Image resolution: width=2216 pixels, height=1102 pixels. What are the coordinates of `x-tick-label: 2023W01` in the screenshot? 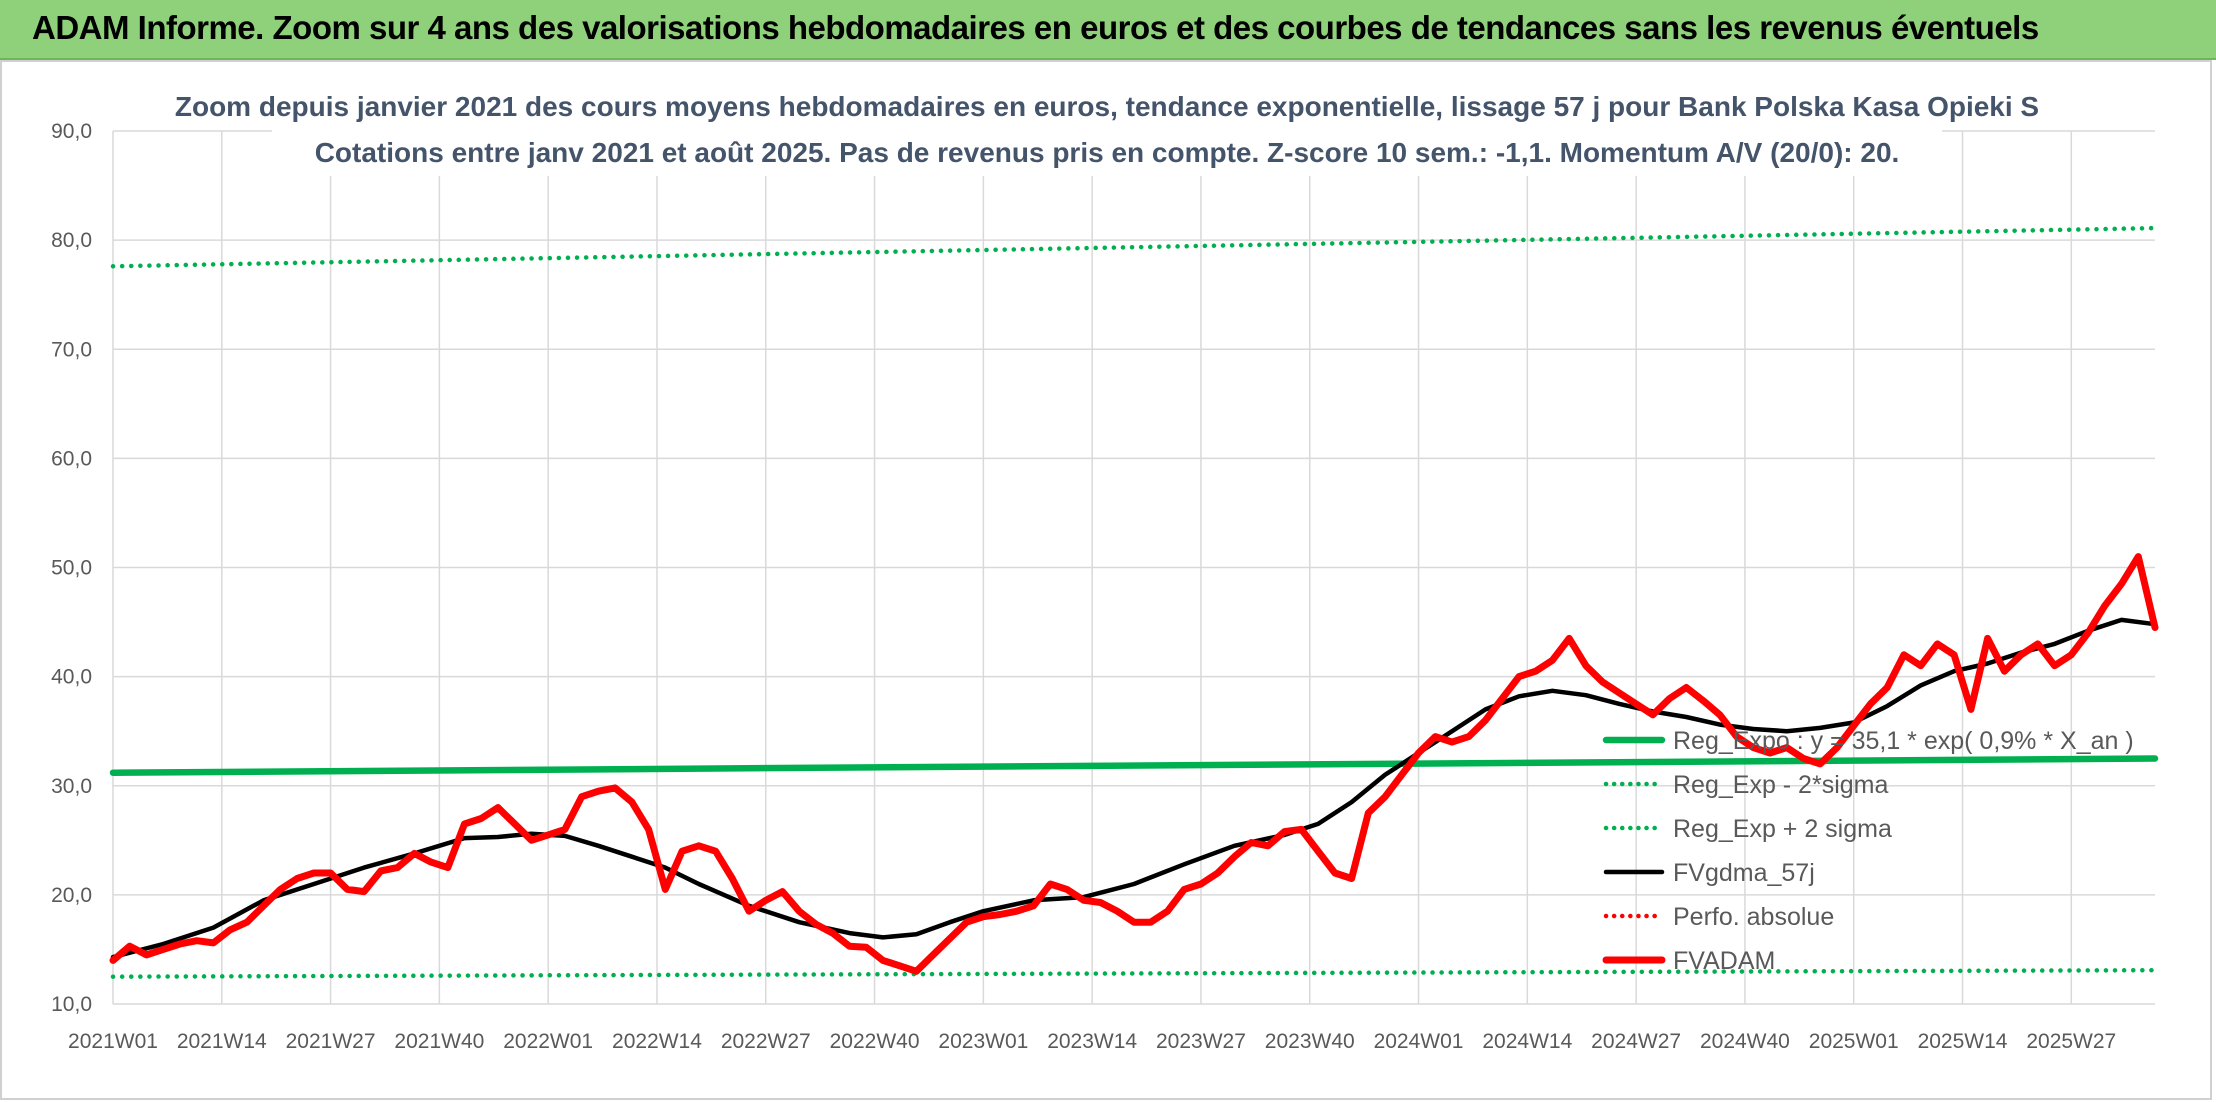 It's located at (983, 1041).